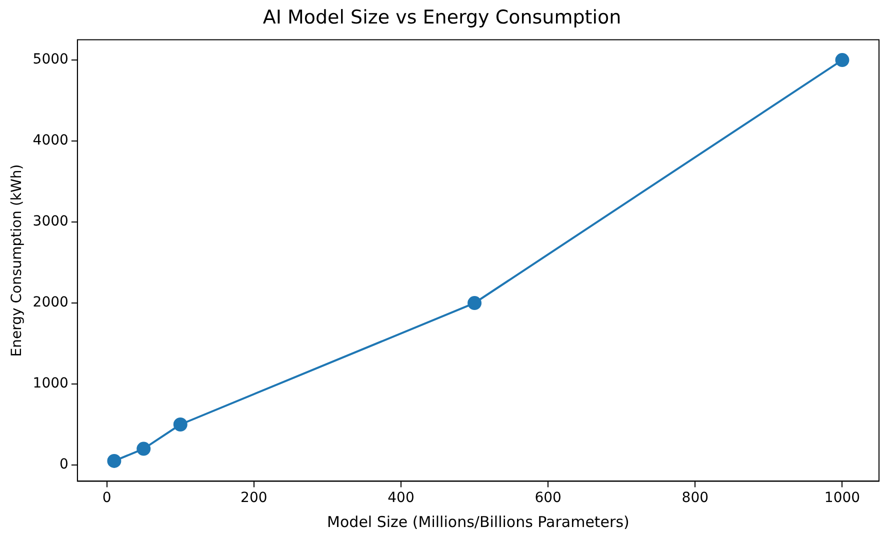  Describe the element at coordinates (50, 302) in the screenshot. I see `y-tick-label: 2000` at that location.